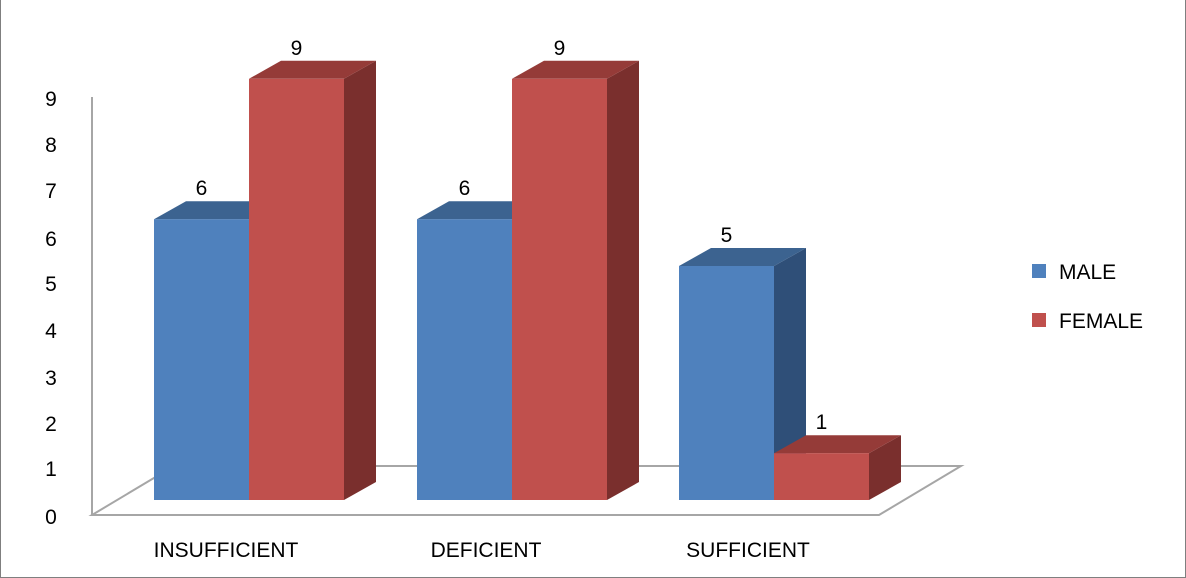 The width and height of the screenshot is (1186, 578). I want to click on category-label: INSUFFICIENT, so click(226, 550).